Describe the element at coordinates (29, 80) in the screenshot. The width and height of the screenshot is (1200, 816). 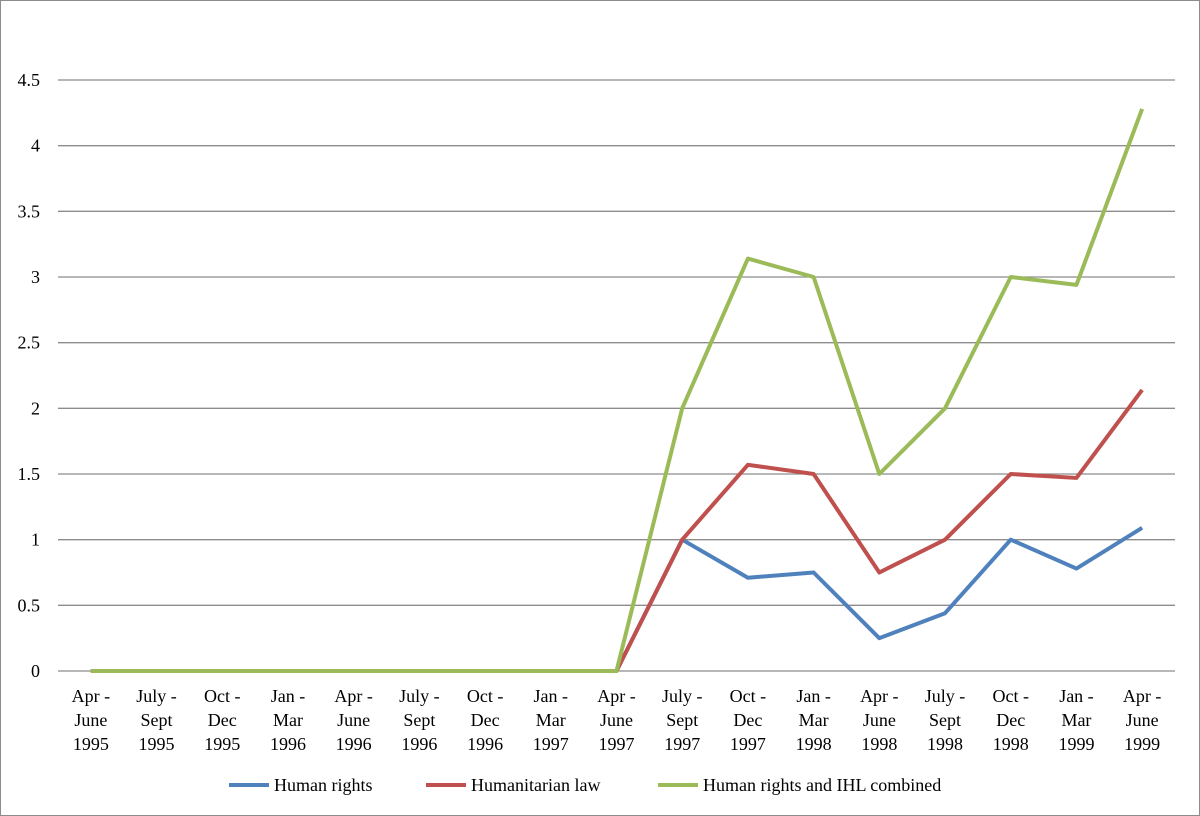
I see `y-tick-label: 4.5` at that location.